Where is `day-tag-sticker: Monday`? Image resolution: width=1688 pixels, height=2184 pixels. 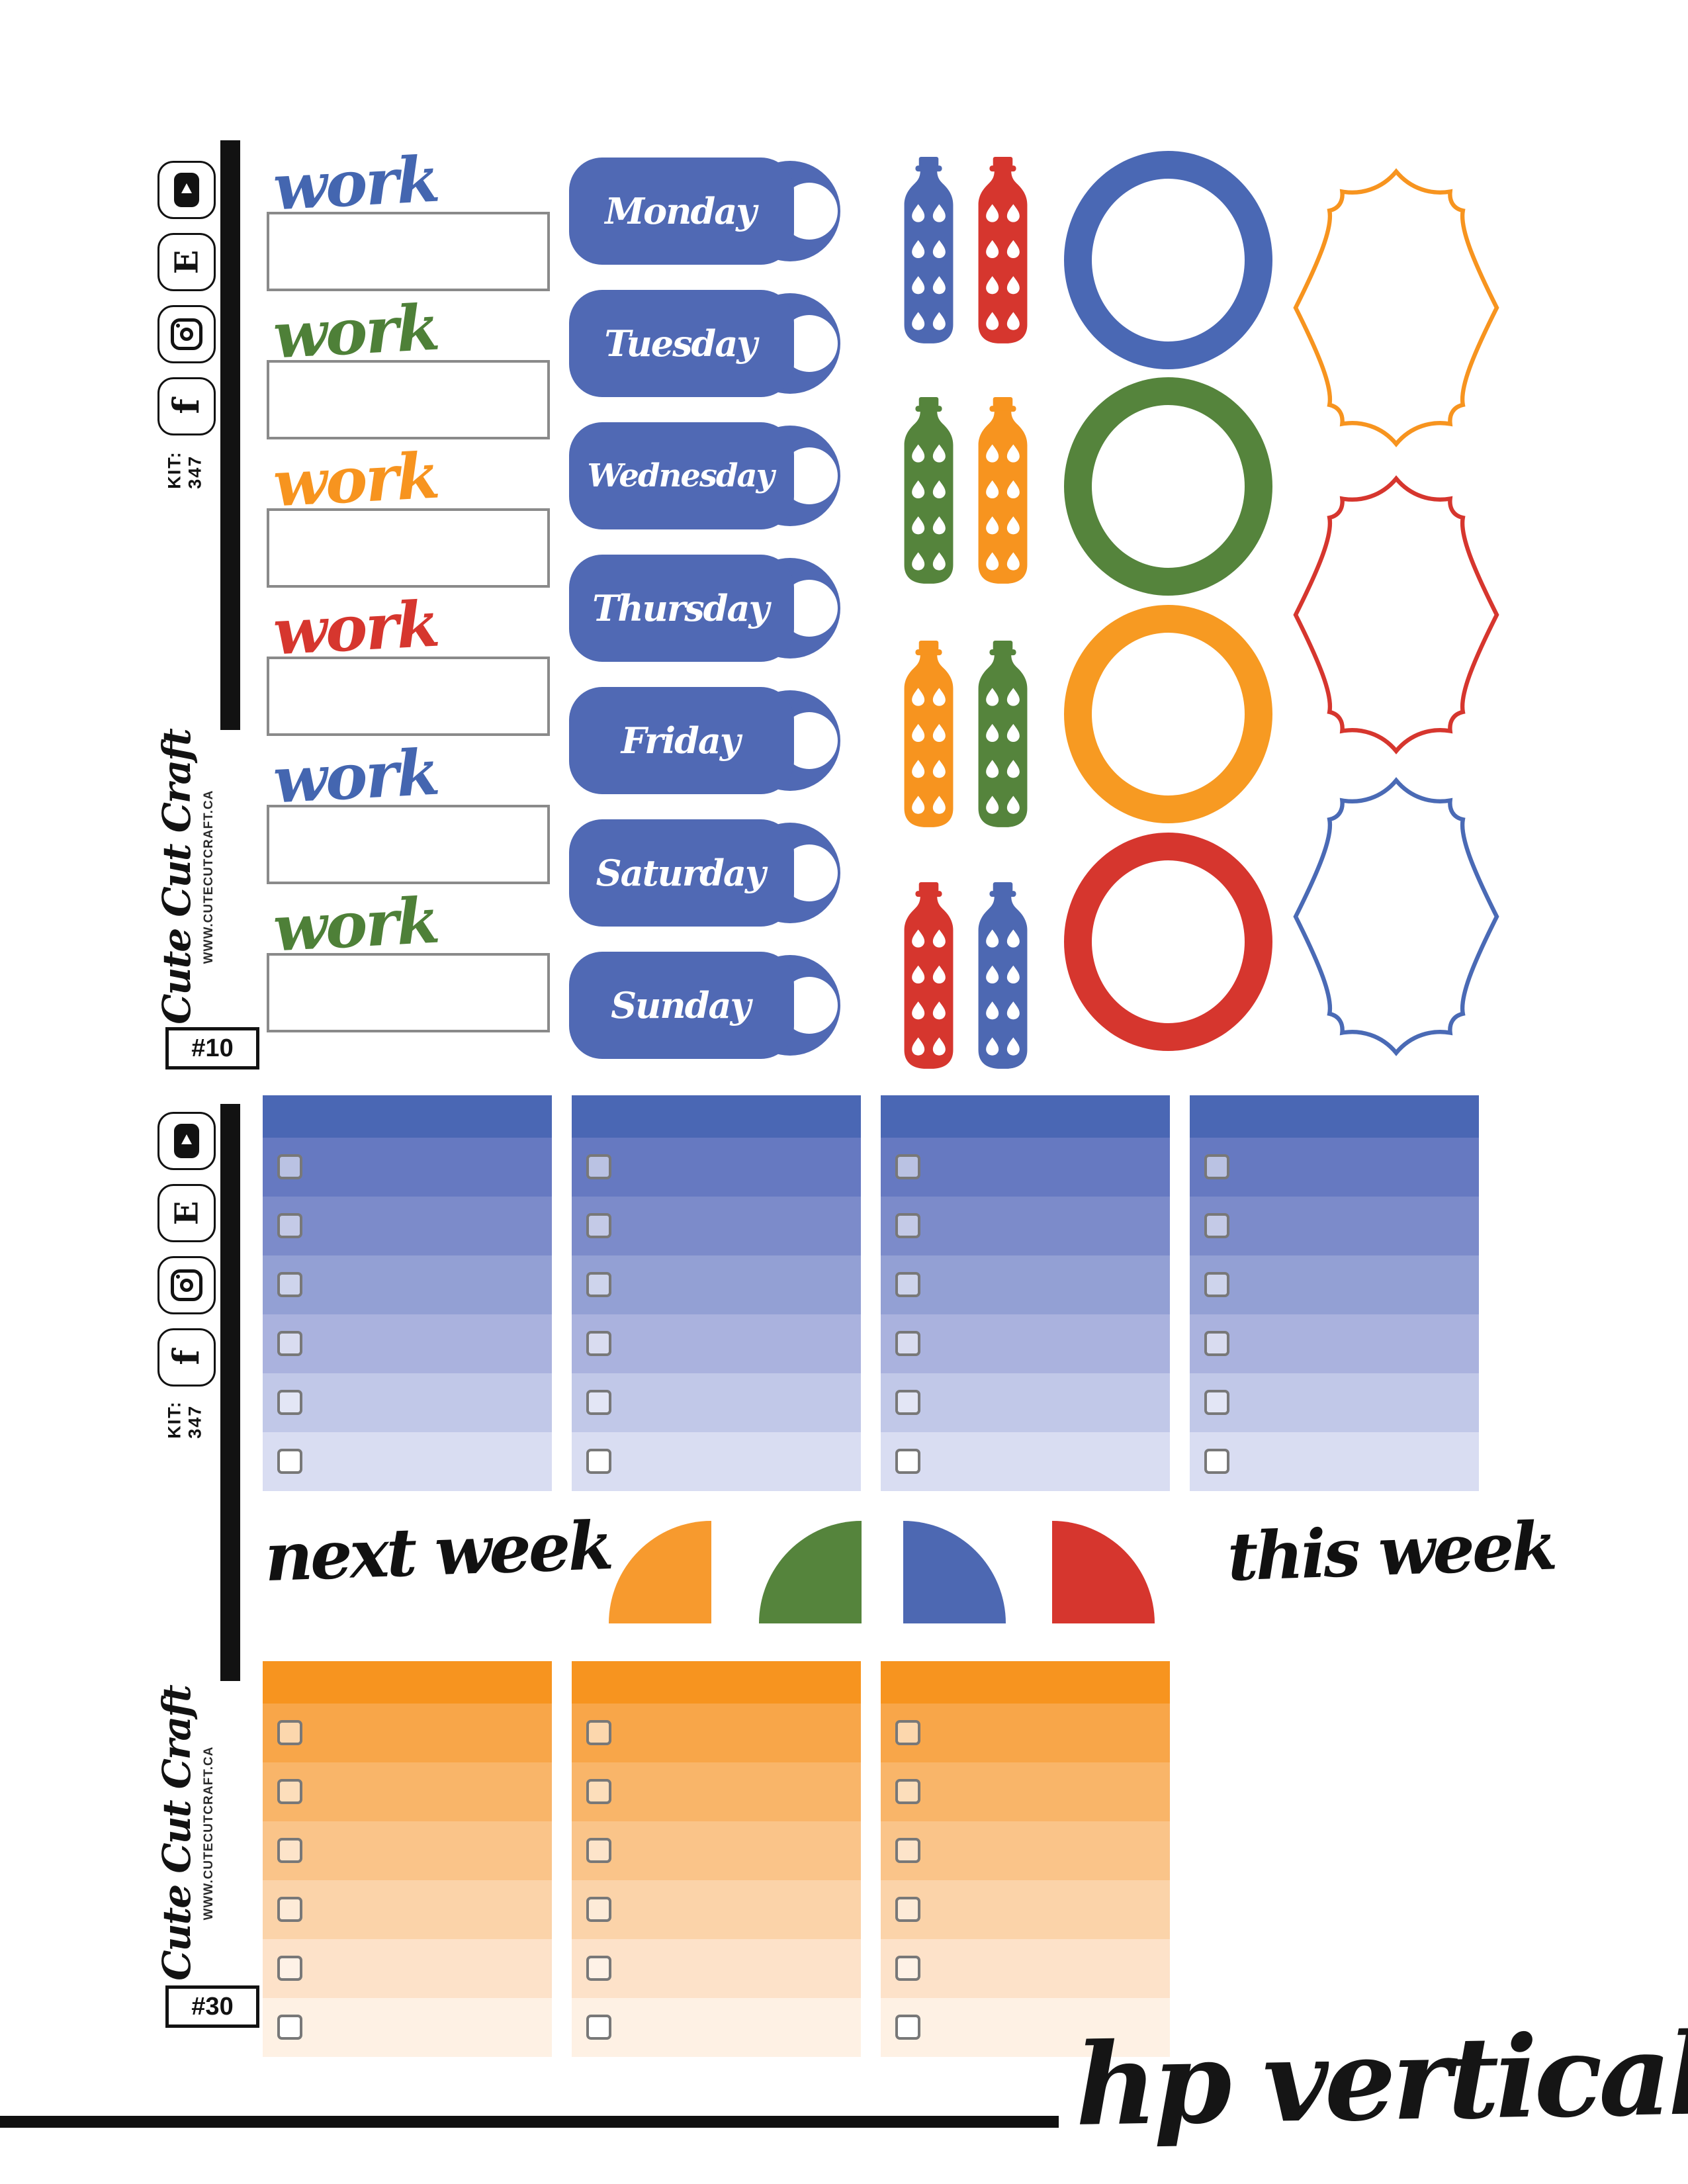 day-tag-sticker: Monday is located at coordinates (708, 211).